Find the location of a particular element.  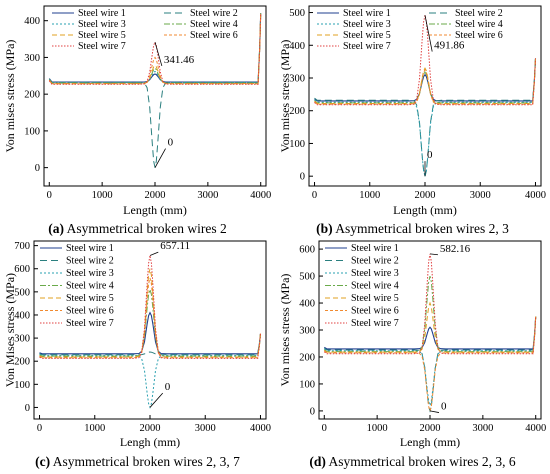

panel-label-c: (c) is located at coordinates (43, 461).